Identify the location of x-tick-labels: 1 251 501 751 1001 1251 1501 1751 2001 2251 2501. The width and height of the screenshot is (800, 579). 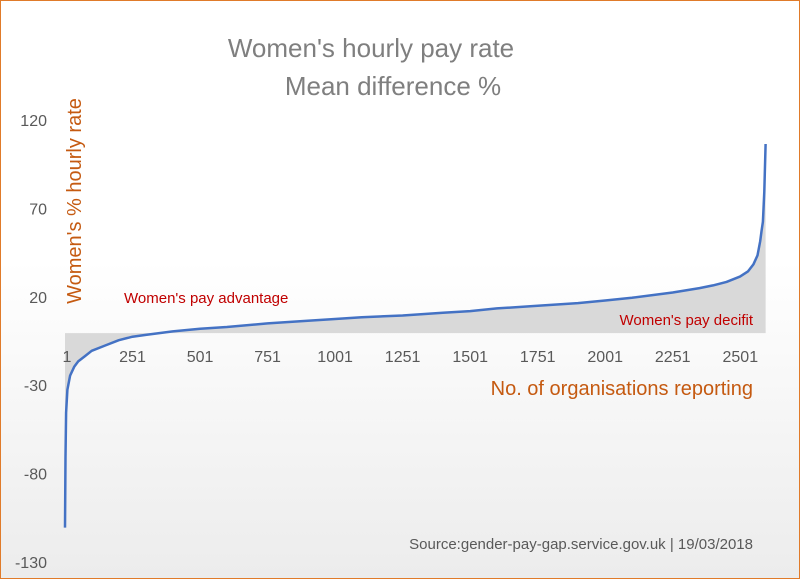
(411, 357).